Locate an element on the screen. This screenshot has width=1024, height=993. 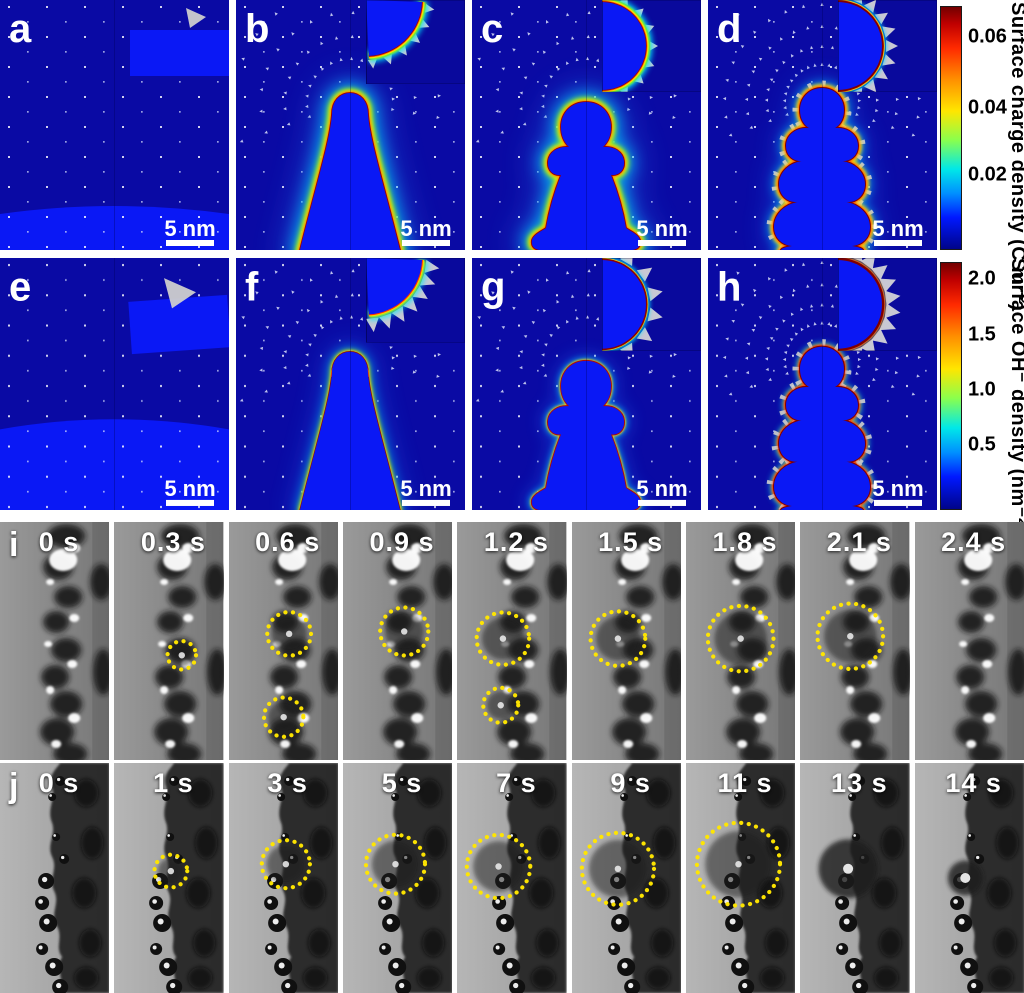
time-label: 1.5 s is located at coordinates (631, 542).